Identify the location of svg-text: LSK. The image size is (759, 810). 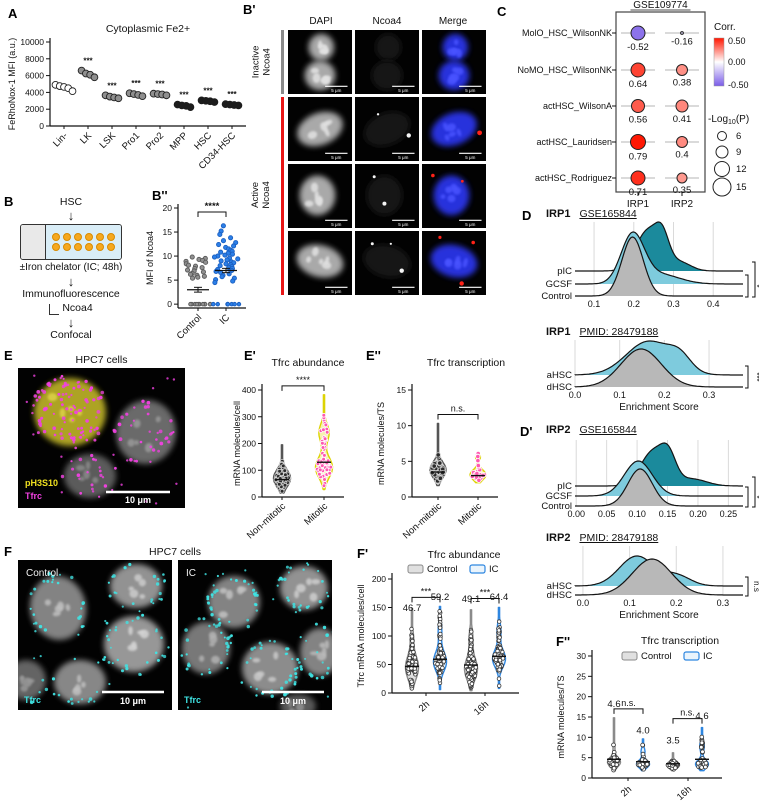
(108, 140).